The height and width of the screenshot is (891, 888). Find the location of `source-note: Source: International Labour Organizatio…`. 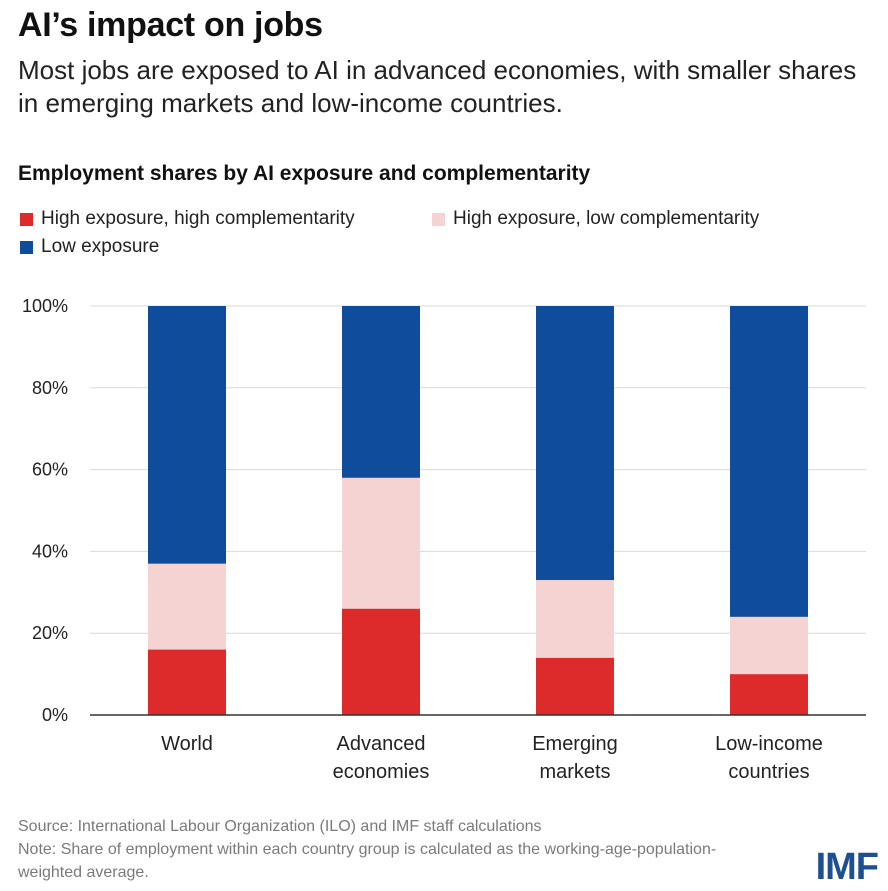

source-note: Source: International Labour Organizatio… is located at coordinates (280, 826).